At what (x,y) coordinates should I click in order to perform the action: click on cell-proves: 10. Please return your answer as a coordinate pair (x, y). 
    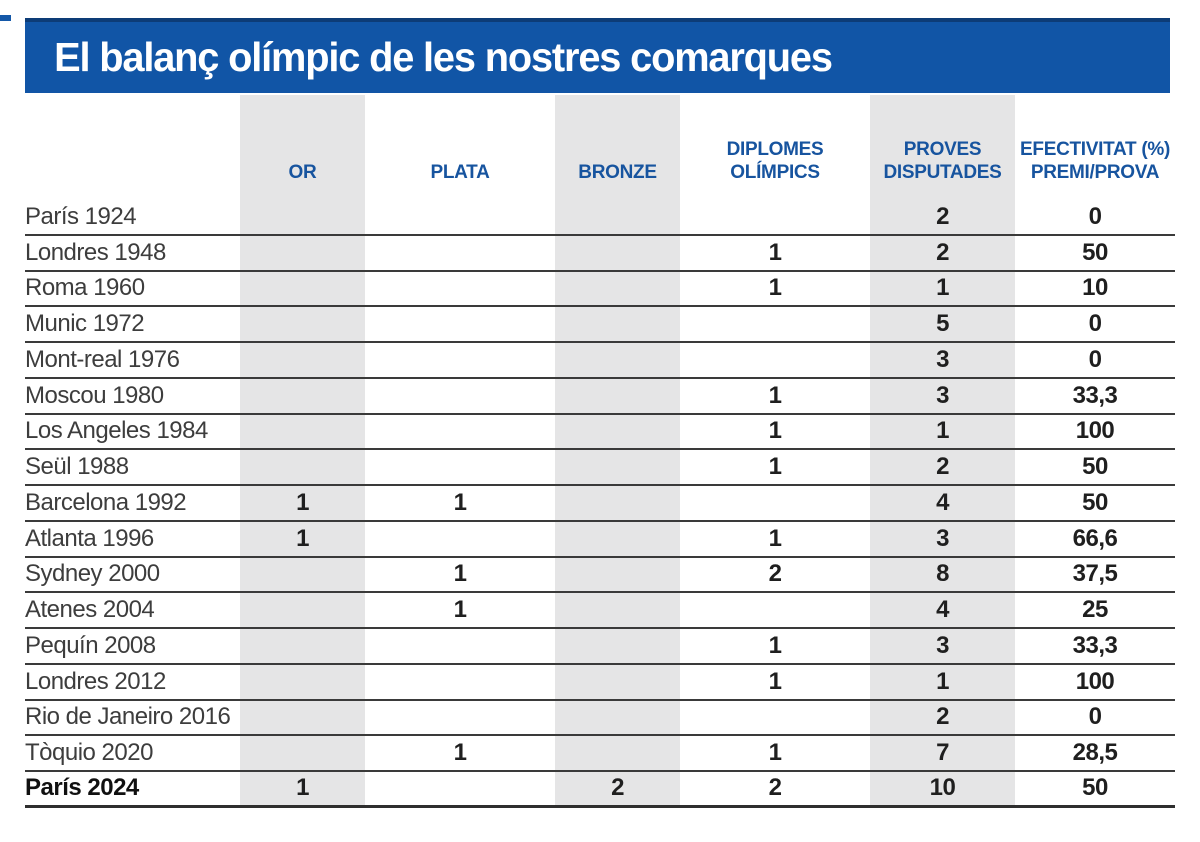
    Looking at the image, I should click on (942, 788).